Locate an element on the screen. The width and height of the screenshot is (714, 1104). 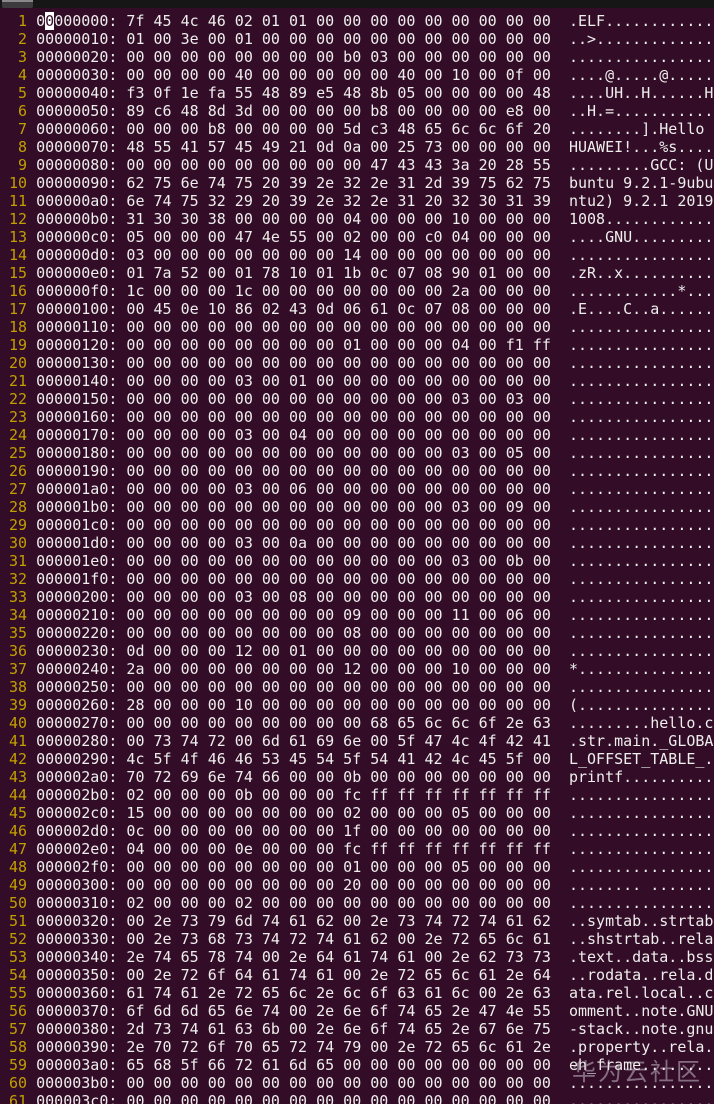
line-number: 52 is located at coordinates (18, 939).